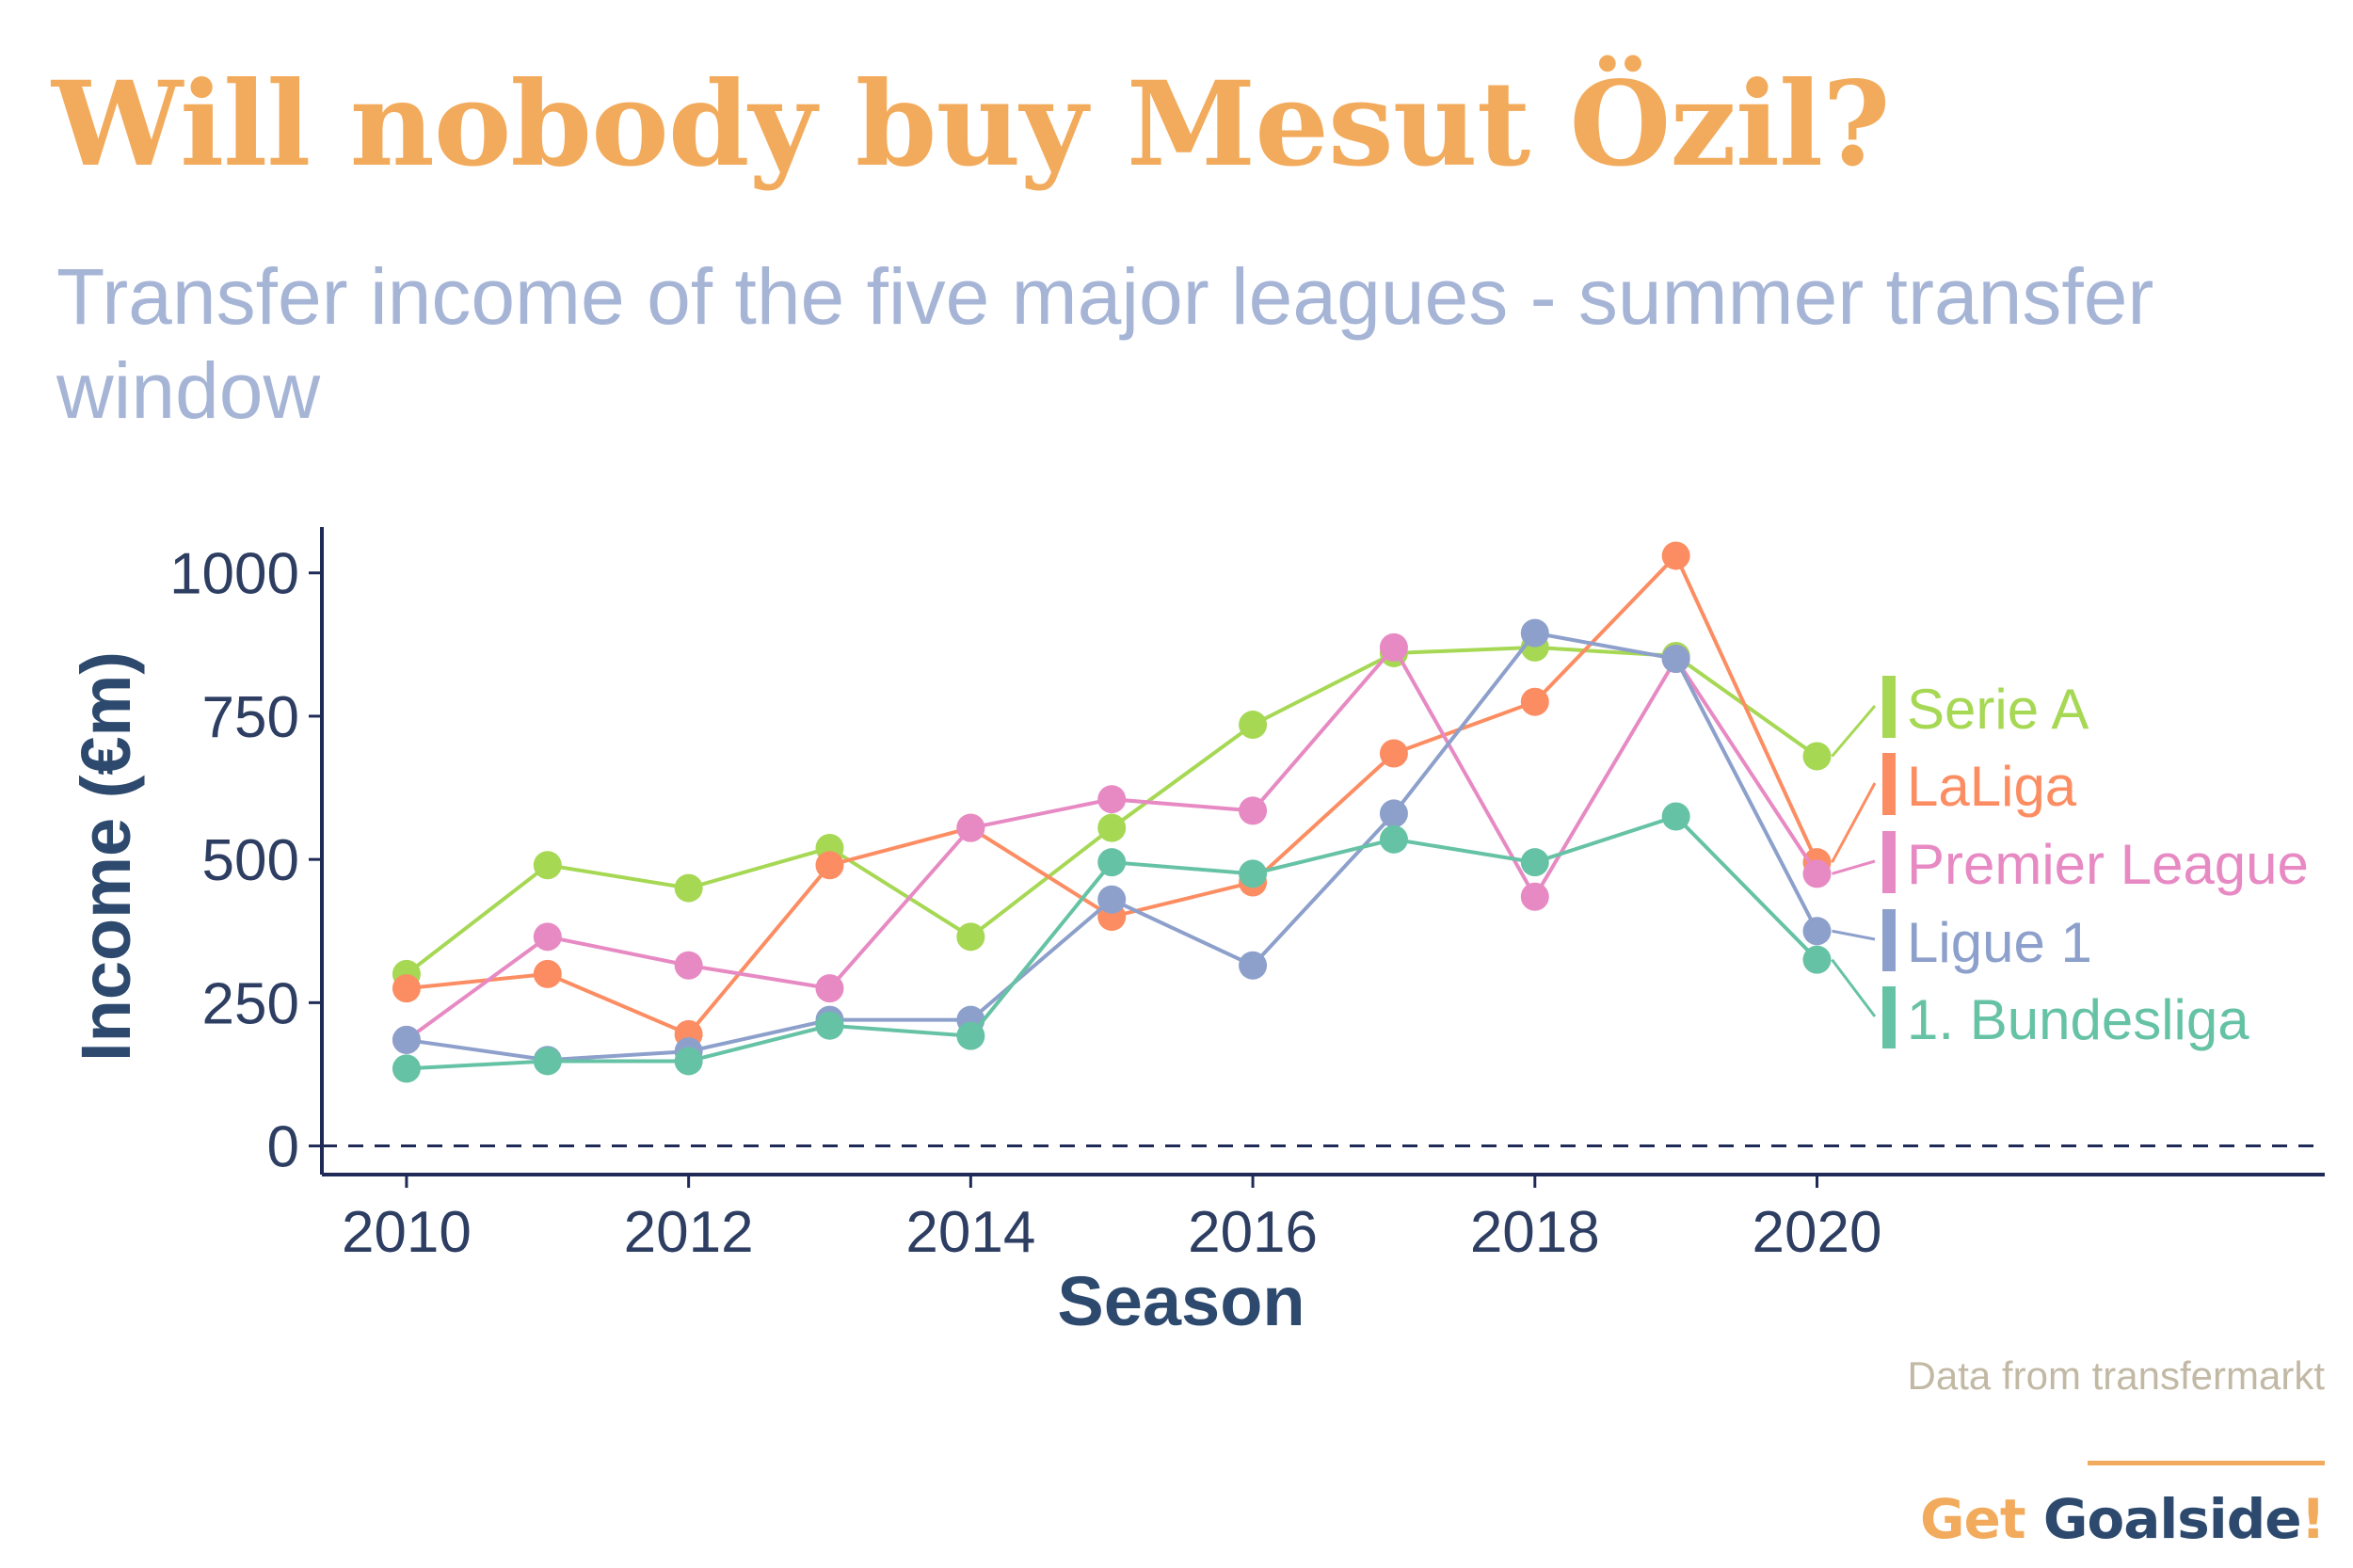 The width and height of the screenshot is (2353, 1568). What do you see at coordinates (1981, 1519) in the screenshot?
I see `brand-get: Get` at bounding box center [1981, 1519].